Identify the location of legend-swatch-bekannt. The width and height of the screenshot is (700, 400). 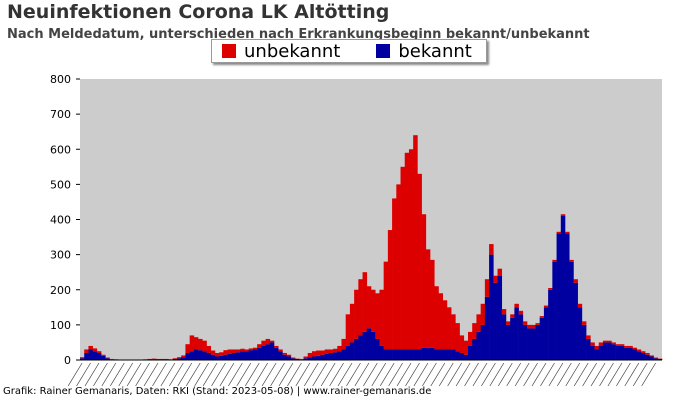
(383, 51).